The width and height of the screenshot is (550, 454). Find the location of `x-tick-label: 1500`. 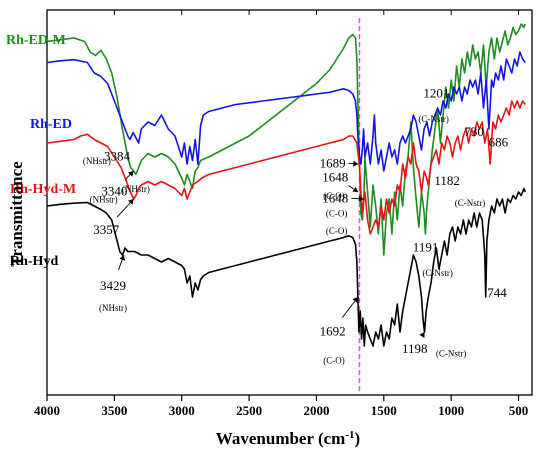

x-tick-label: 1500 is located at coordinates (384, 410).